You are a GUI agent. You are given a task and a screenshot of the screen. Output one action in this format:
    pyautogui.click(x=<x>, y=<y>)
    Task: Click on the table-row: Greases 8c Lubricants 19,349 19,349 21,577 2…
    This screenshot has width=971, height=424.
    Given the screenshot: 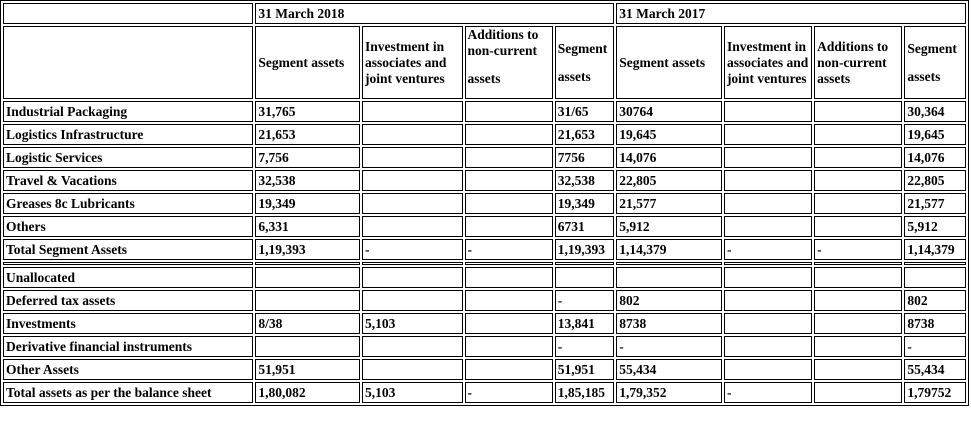 What is the action you would take?
    pyautogui.click(x=484, y=203)
    